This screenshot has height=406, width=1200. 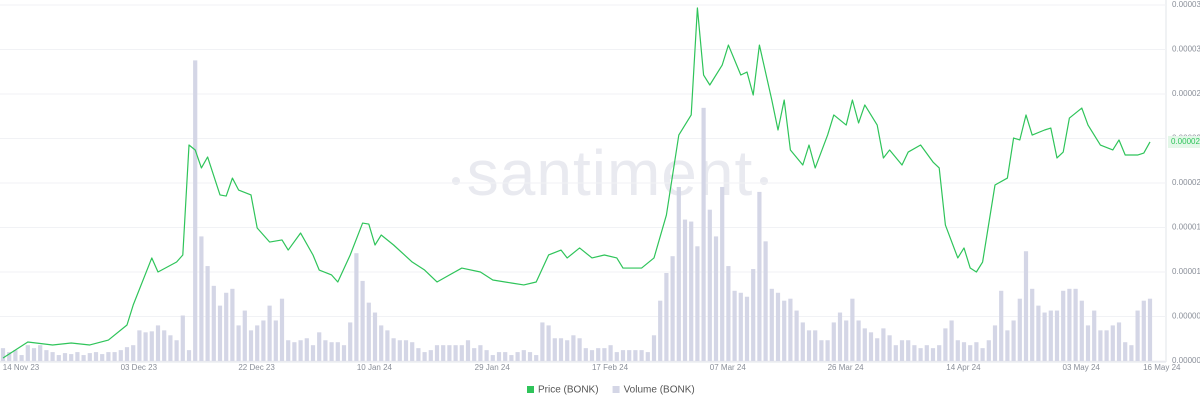 I want to click on watermark: santiment, so click(x=610, y=173).